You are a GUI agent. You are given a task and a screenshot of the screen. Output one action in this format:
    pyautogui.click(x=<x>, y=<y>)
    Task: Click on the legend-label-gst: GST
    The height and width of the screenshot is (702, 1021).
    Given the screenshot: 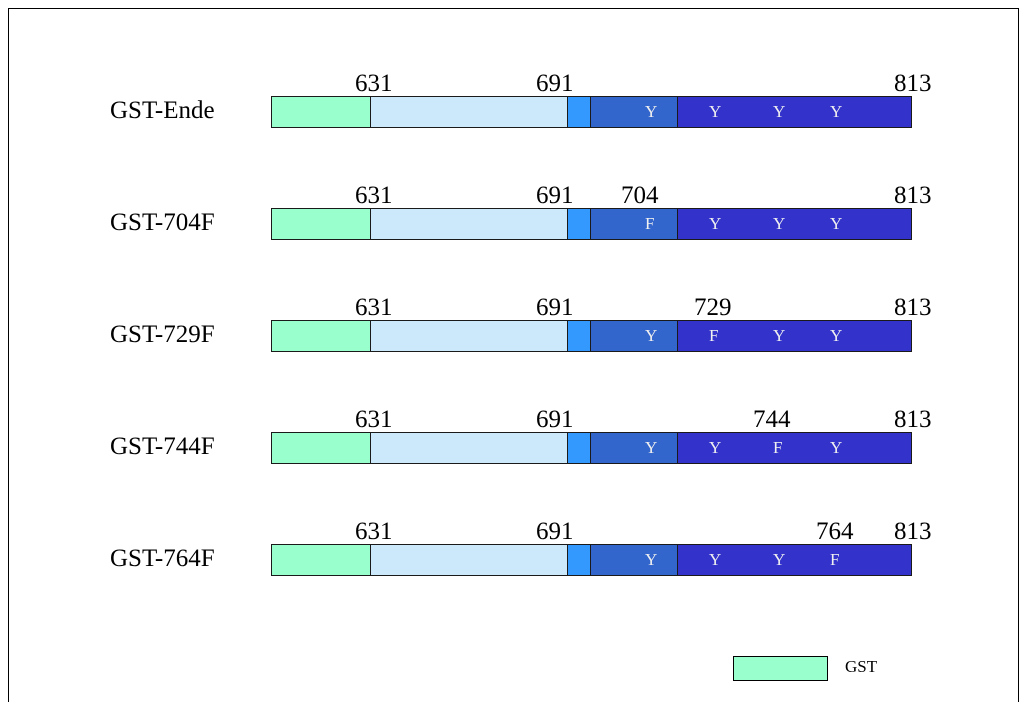 What is the action you would take?
    pyautogui.click(x=861, y=666)
    